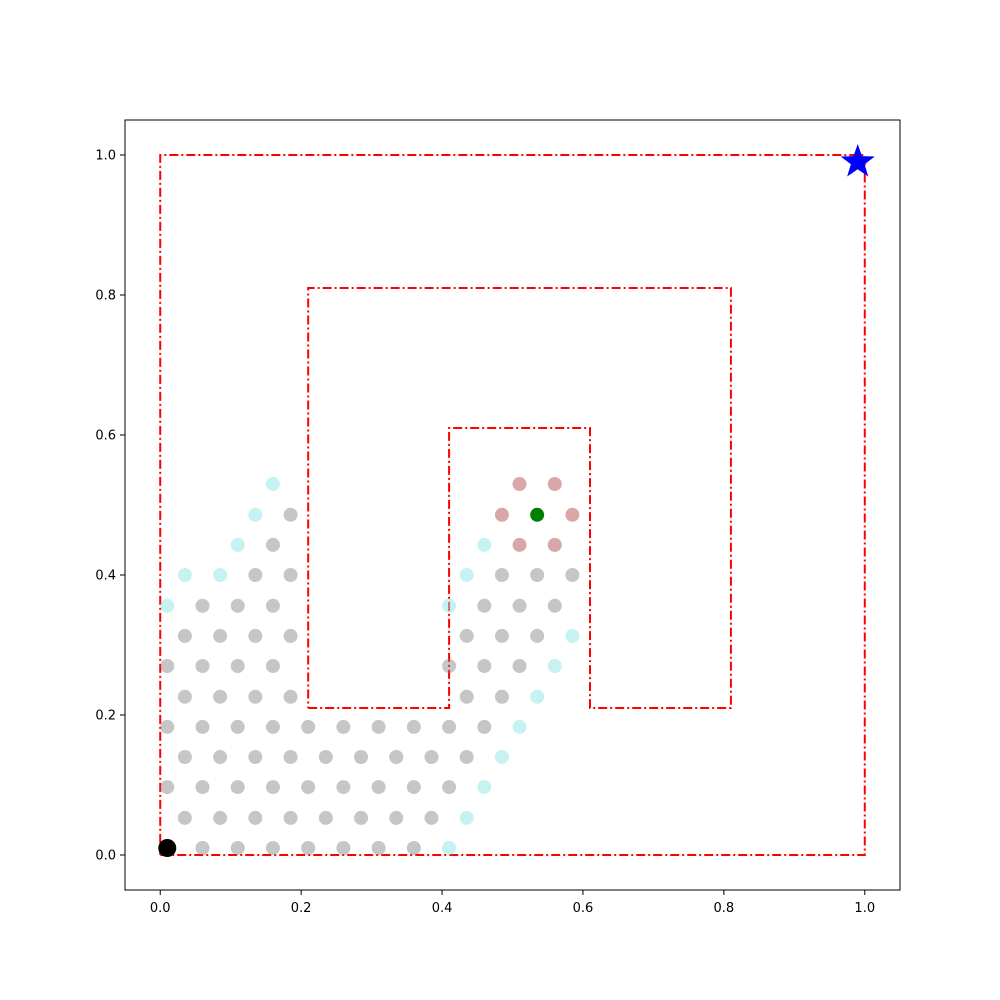  I want to click on y-tick-label-5: 1.0, so click(105, 156).